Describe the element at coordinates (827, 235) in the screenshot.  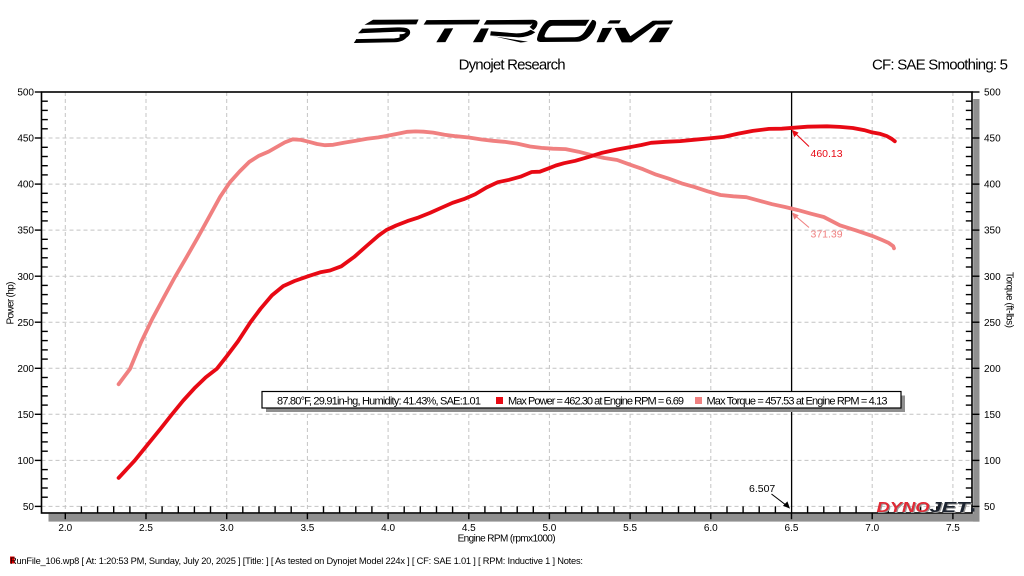
I see `svg-text: 371.39` at that location.